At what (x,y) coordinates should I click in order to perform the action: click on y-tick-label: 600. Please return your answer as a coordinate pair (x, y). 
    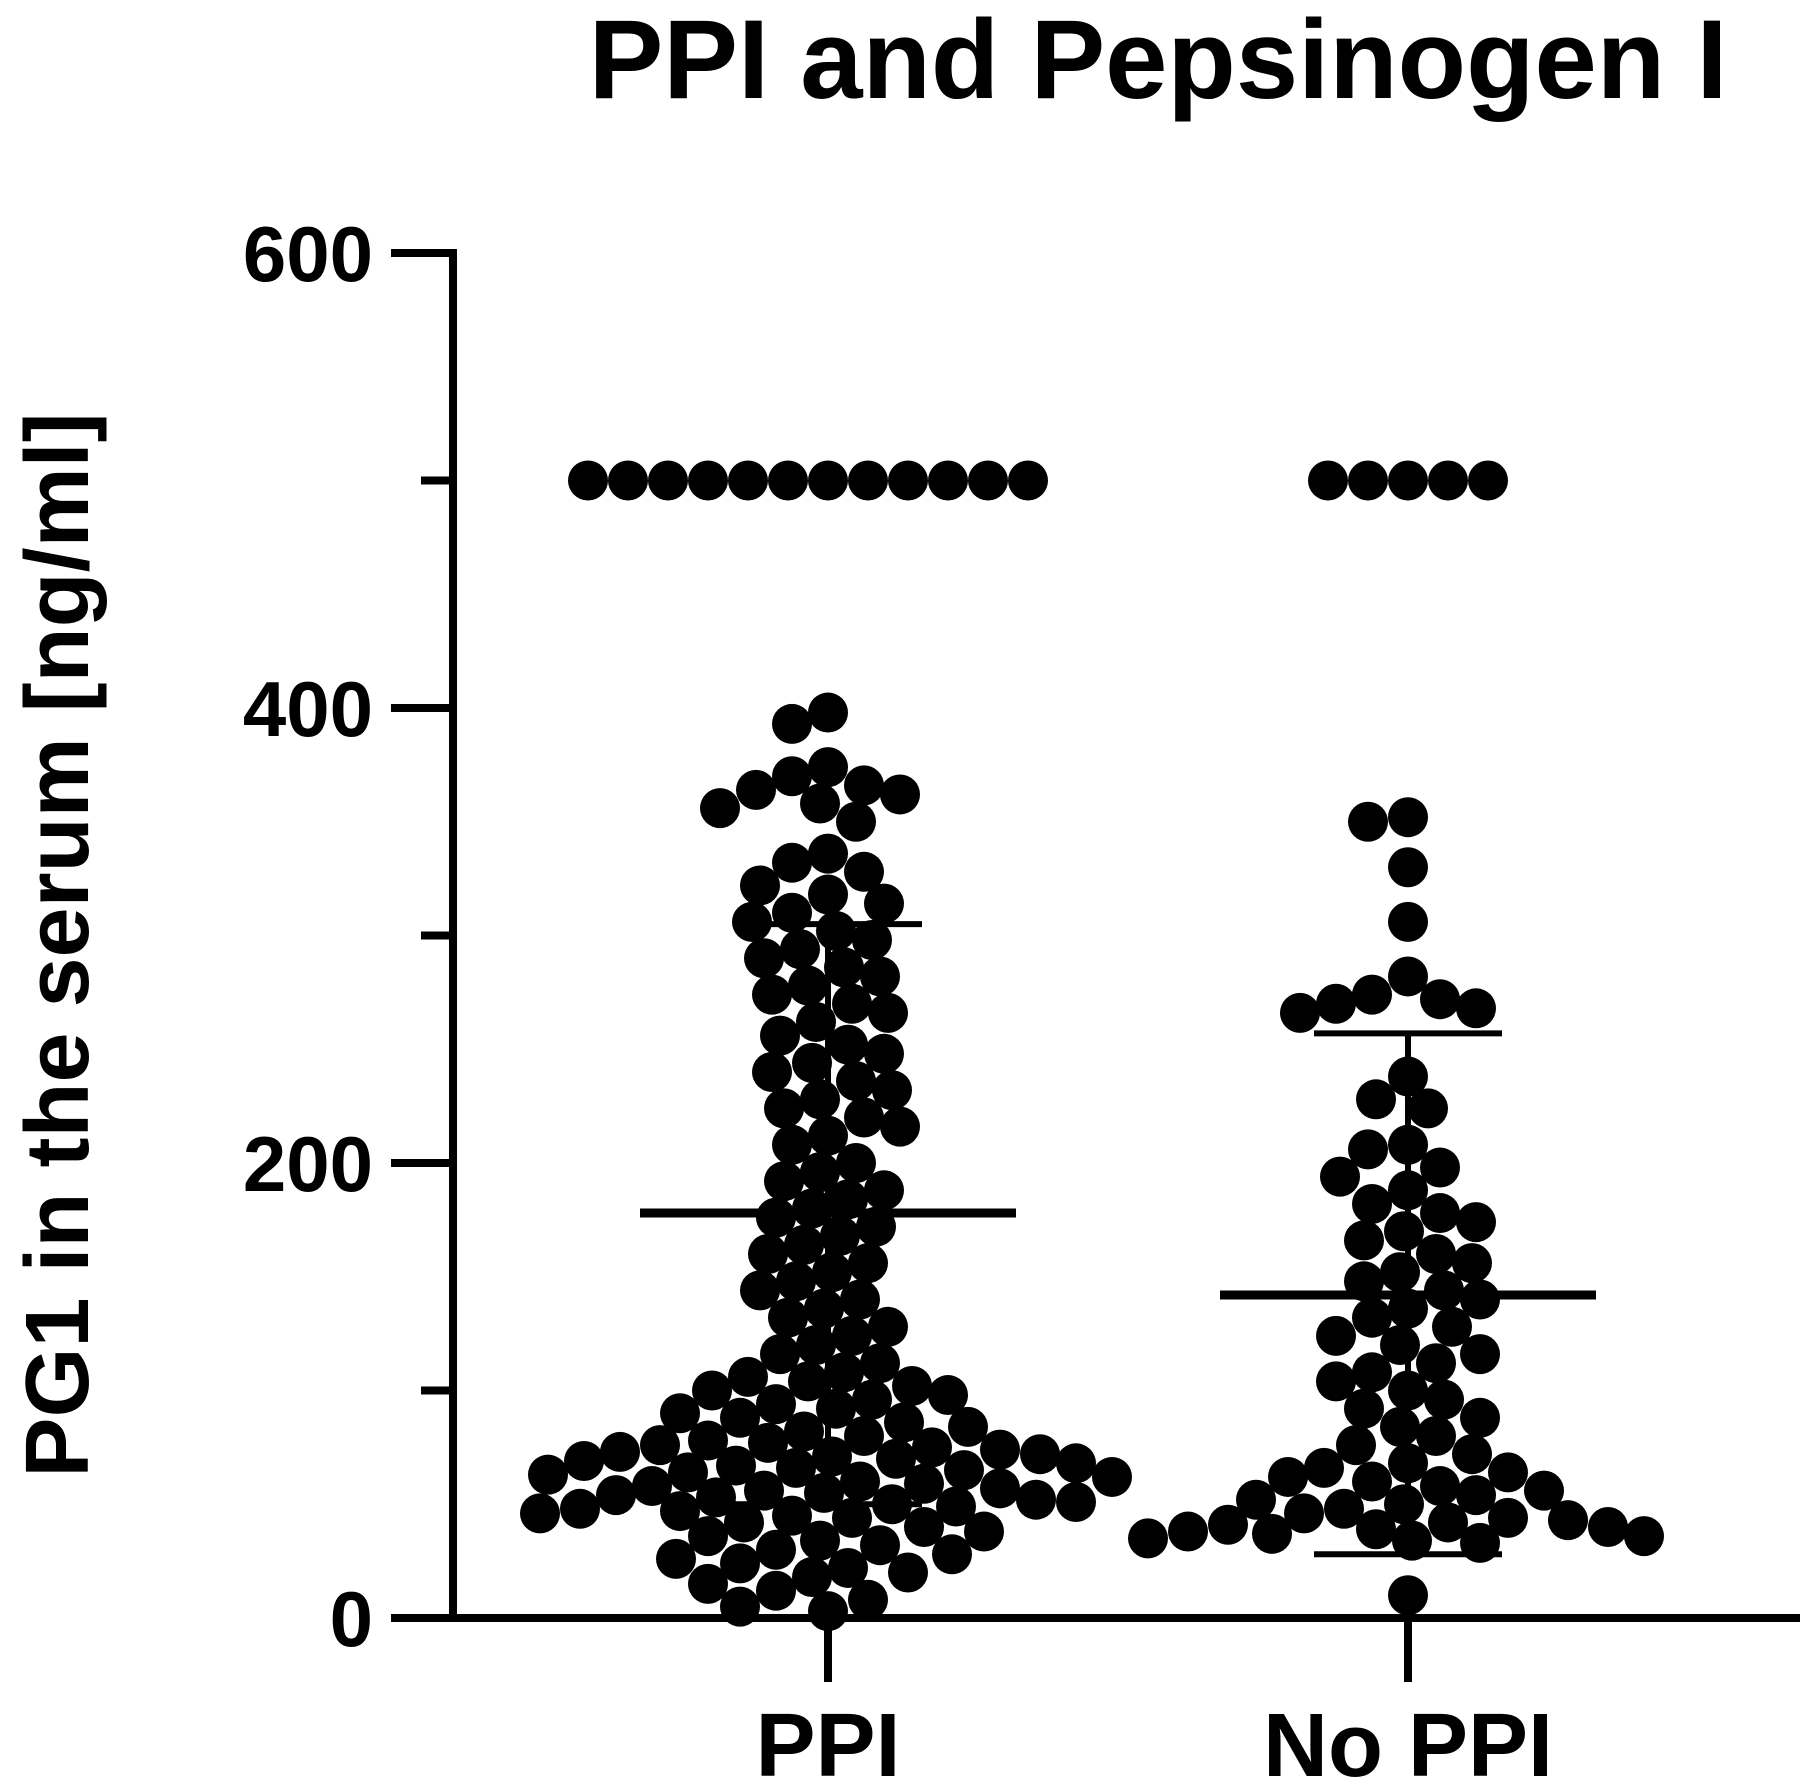
    Looking at the image, I should click on (308, 254).